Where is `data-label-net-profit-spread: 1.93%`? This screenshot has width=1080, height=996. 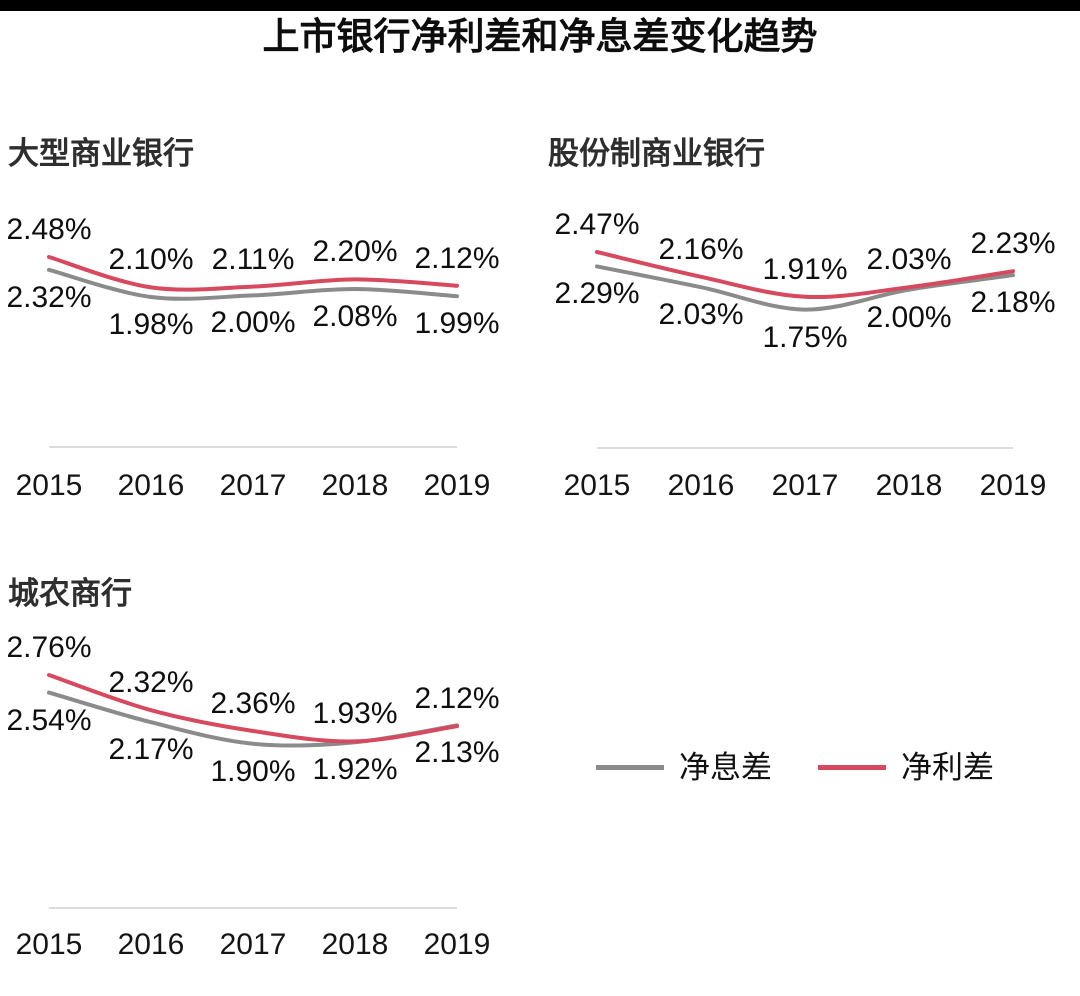 data-label-net-profit-spread: 1.93% is located at coordinates (355, 714).